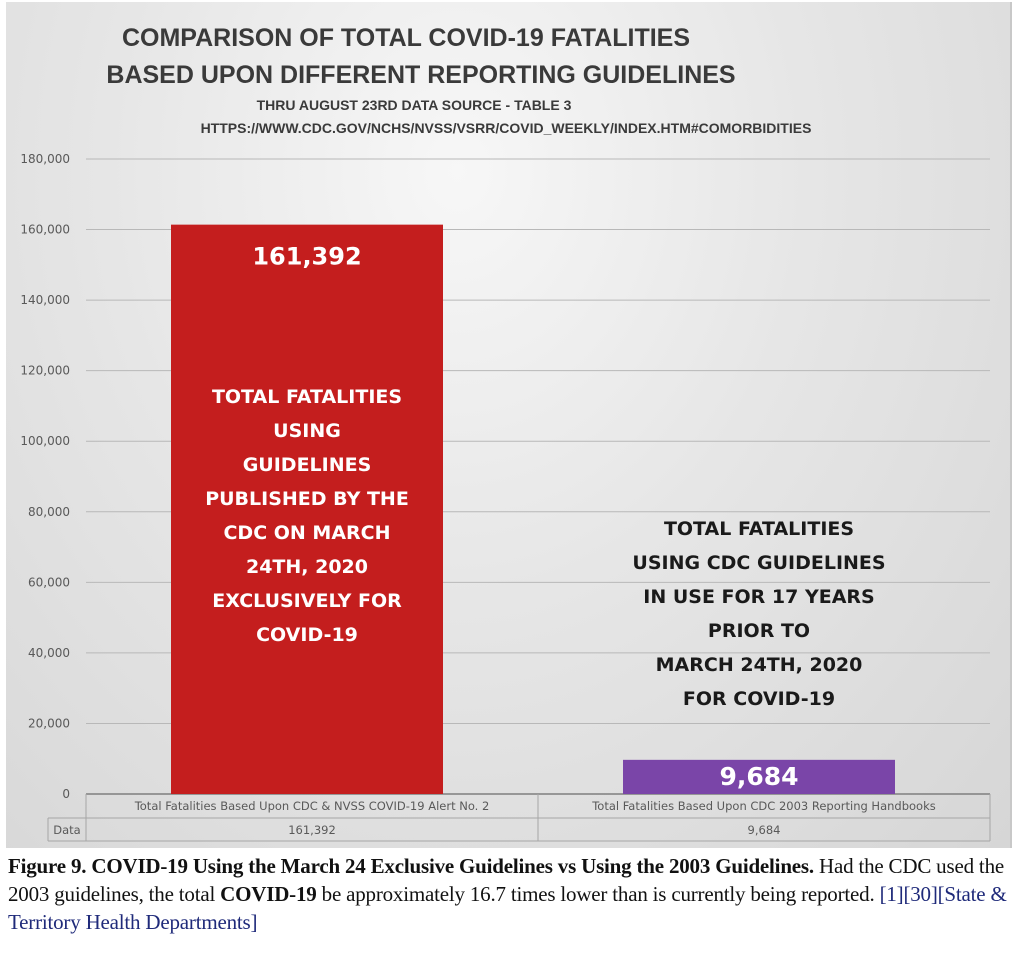 The image size is (1024, 958). I want to click on annotation-line: USING CDC GUIDELINES, so click(758, 563).